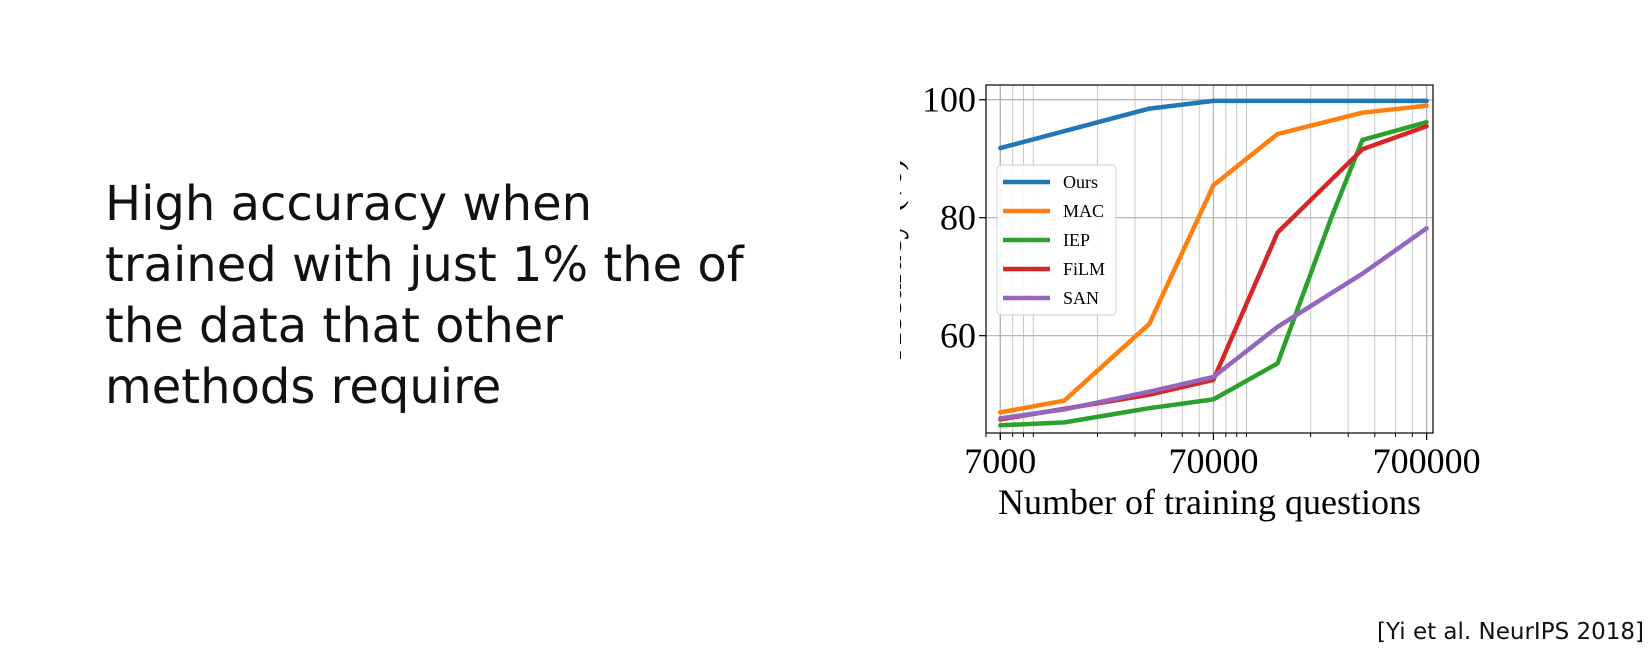 The image size is (1652, 658). What do you see at coordinates (1213, 461) in the screenshot?
I see `x-tick-label: 70000` at bounding box center [1213, 461].